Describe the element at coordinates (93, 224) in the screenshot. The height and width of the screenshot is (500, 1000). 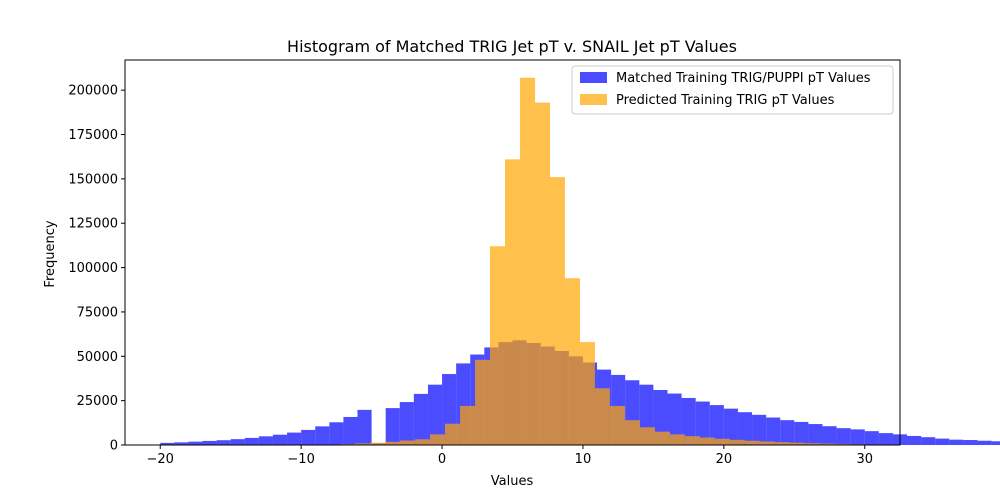
I see `y-tick-label: 125000` at that location.